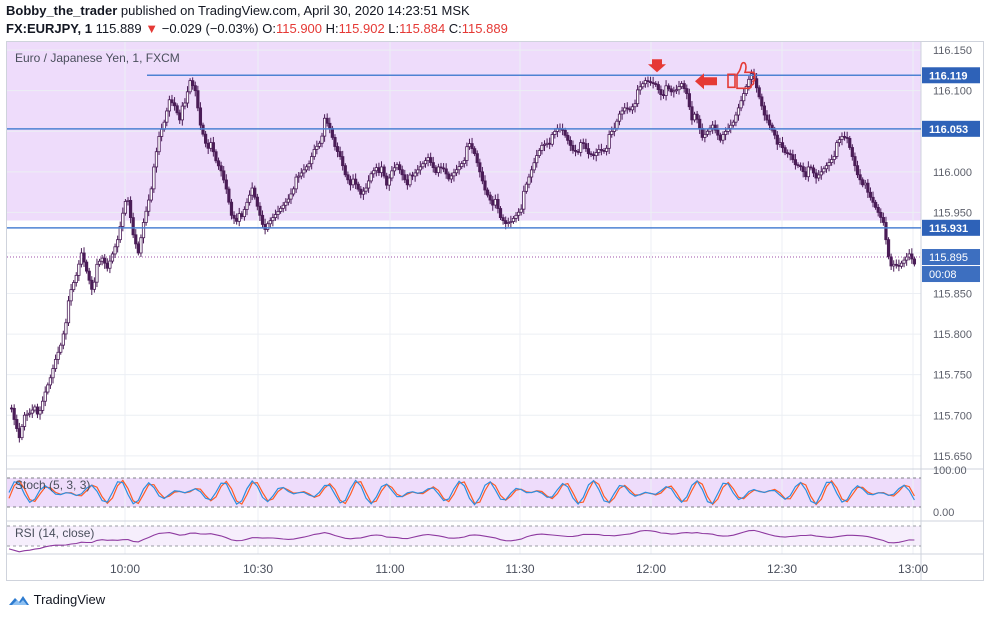 The height and width of the screenshot is (618, 988). What do you see at coordinates (706, 81) in the screenshot?
I see `left-arrow-marker-icon` at bounding box center [706, 81].